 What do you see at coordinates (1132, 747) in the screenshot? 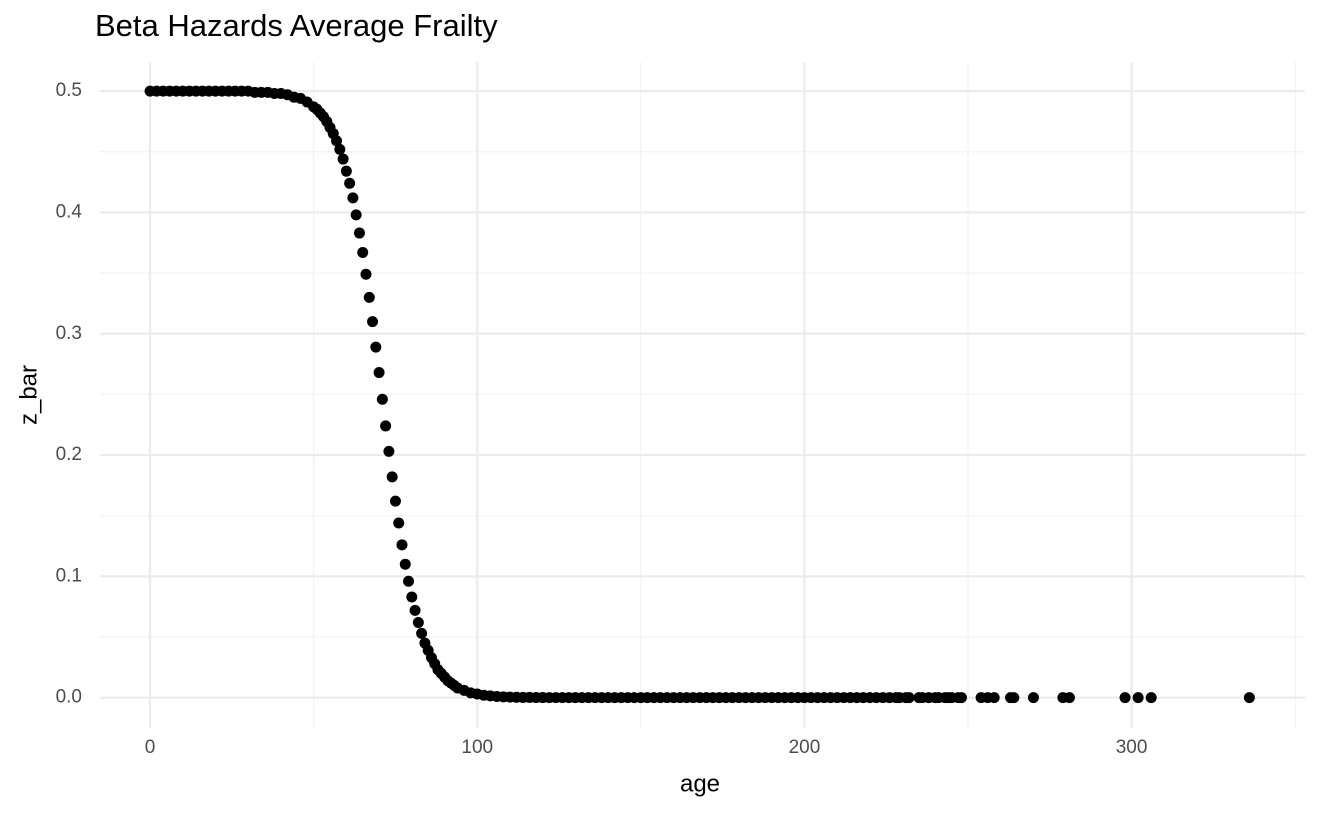
I see `x-tick-label: 300` at bounding box center [1132, 747].